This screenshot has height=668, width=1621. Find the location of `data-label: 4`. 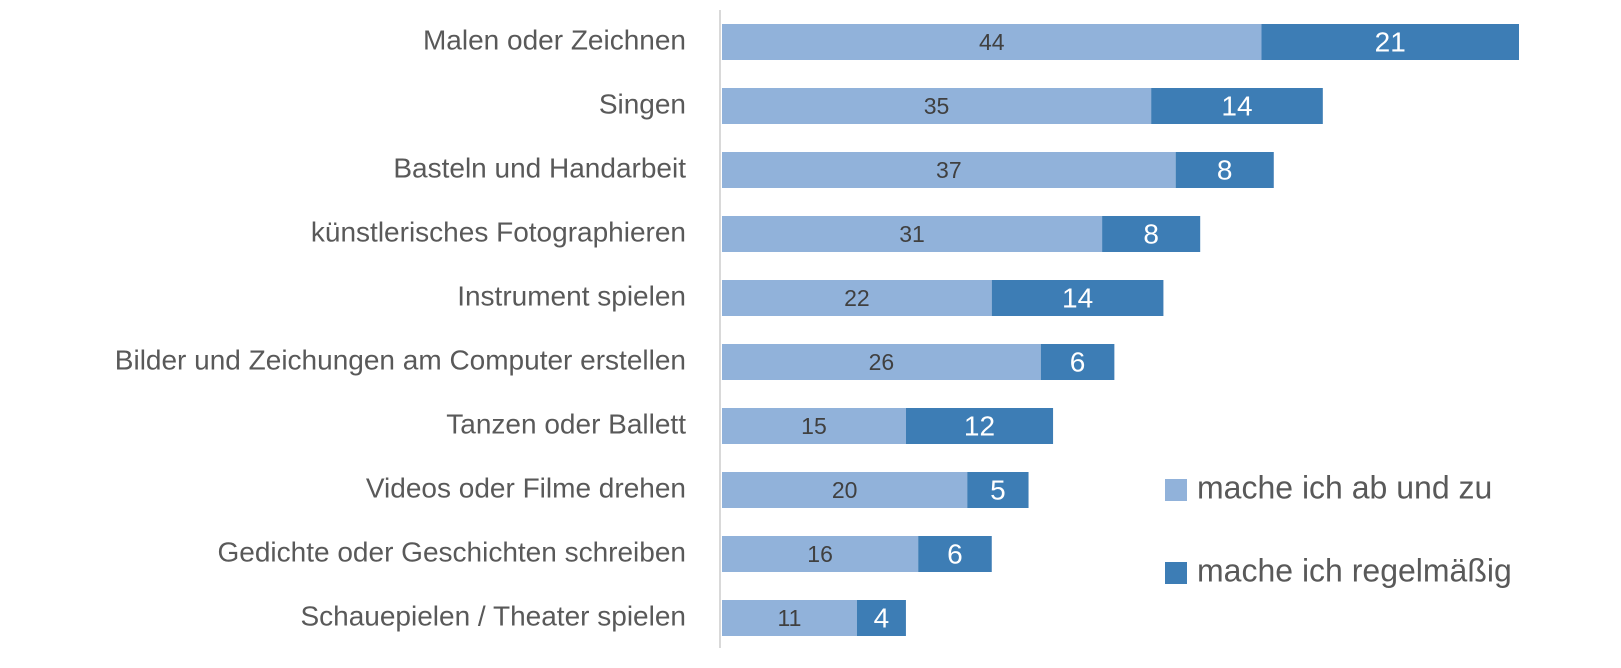

data-label: 4 is located at coordinates (882, 617).